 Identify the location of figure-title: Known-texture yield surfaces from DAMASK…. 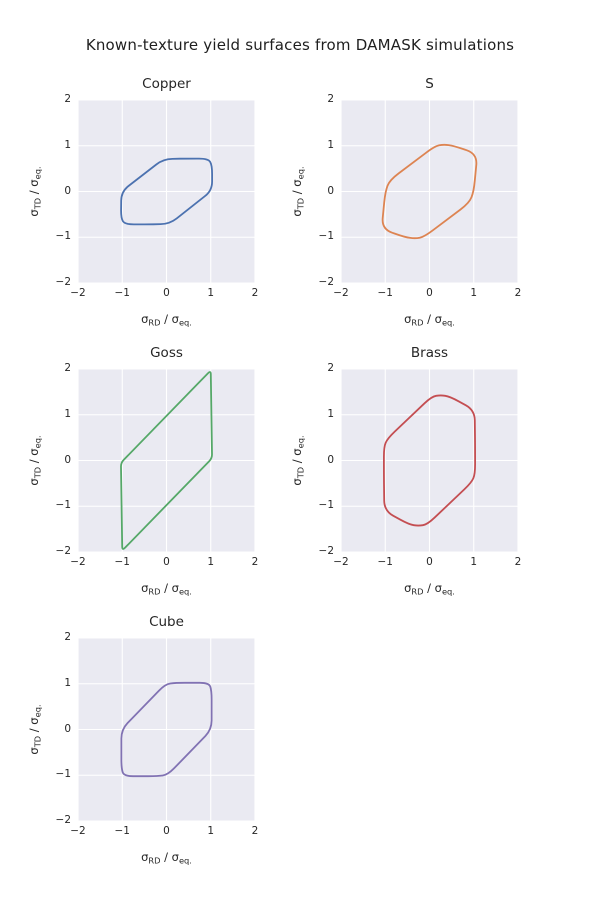
(300, 45).